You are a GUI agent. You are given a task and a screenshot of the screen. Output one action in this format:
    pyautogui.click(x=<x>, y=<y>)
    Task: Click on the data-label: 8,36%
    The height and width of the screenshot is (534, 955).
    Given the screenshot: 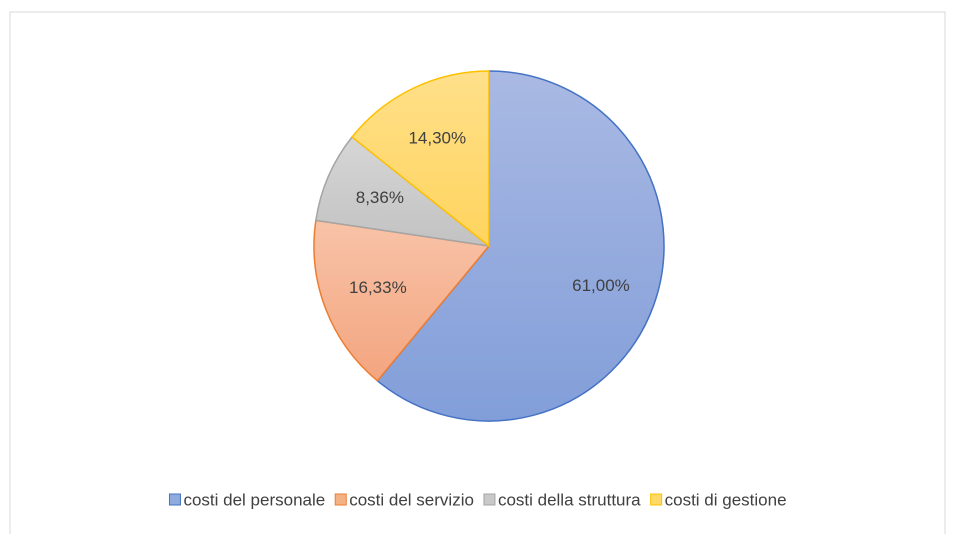 What is the action you would take?
    pyautogui.click(x=380, y=197)
    